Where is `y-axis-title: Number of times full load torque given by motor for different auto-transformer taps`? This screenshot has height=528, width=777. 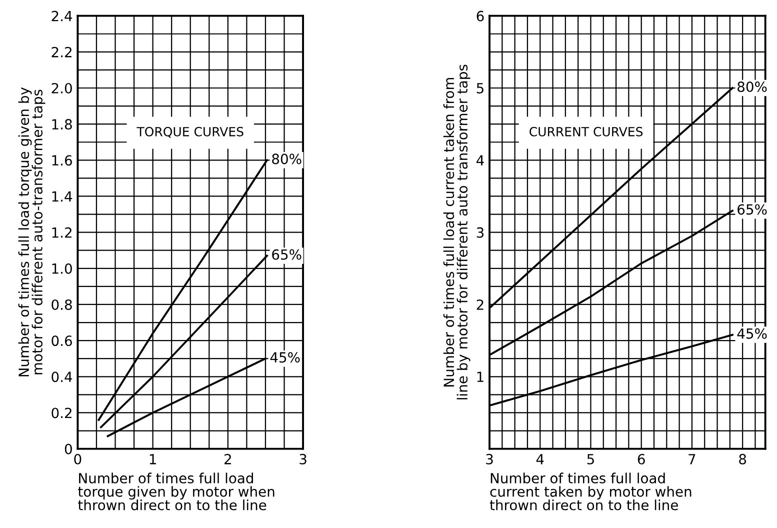 y-axis-title: Number of times full load torque given by motor for different auto-transformer taps is located at coordinates (32, 231).